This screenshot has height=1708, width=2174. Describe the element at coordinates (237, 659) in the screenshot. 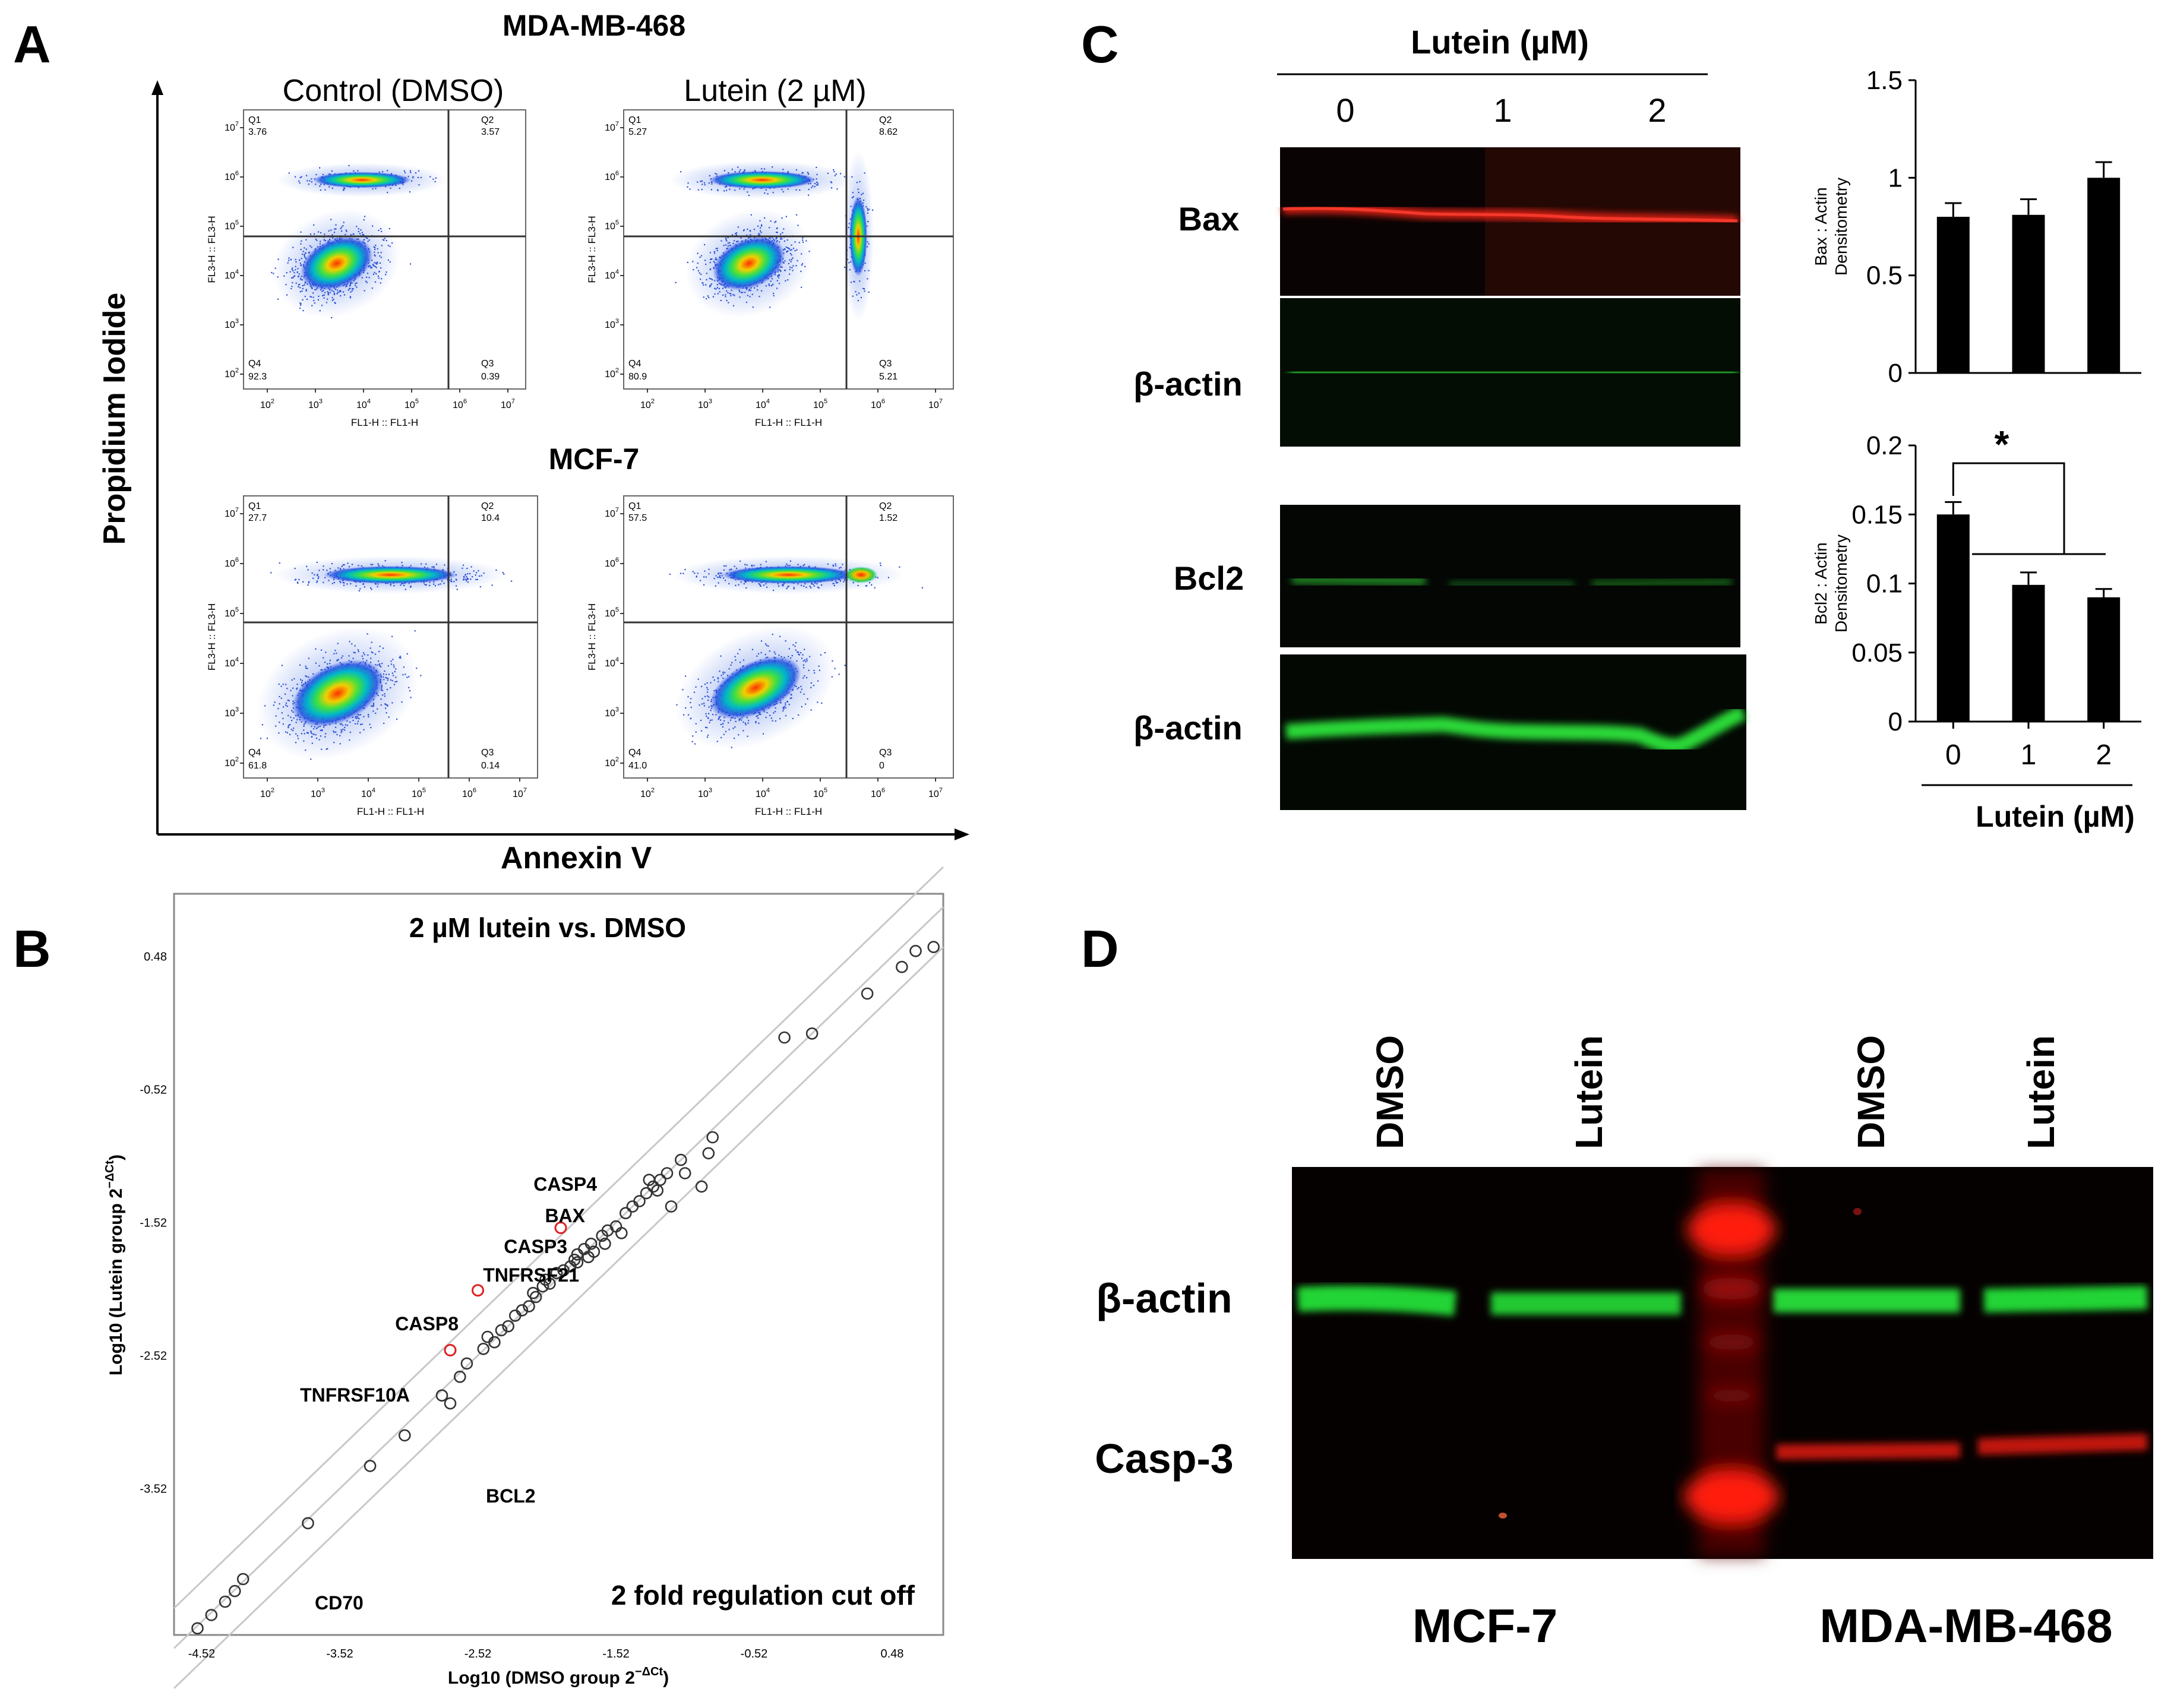

I see `flow-y-tick-exp: 4` at that location.